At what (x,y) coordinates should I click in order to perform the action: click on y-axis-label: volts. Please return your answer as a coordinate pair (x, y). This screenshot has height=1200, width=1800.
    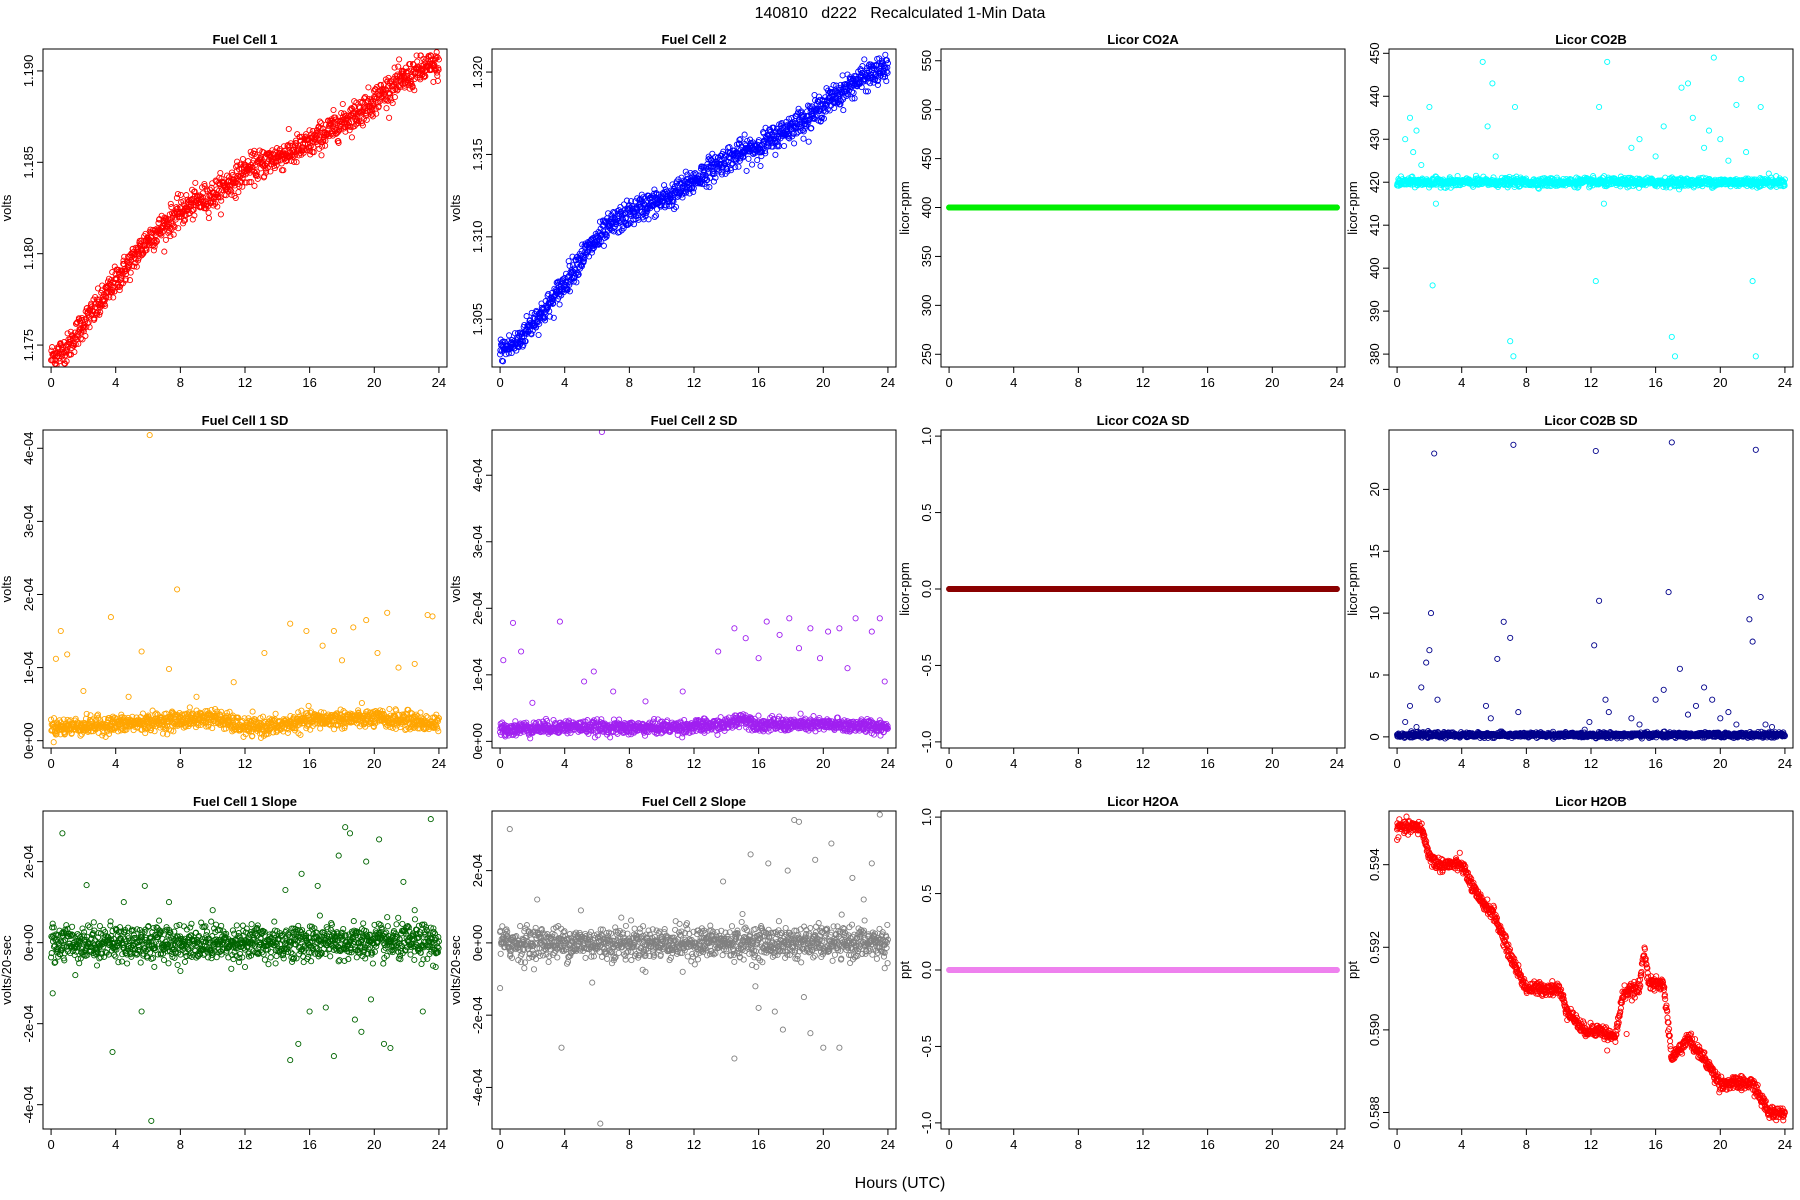
    Looking at the image, I should click on (7, 588).